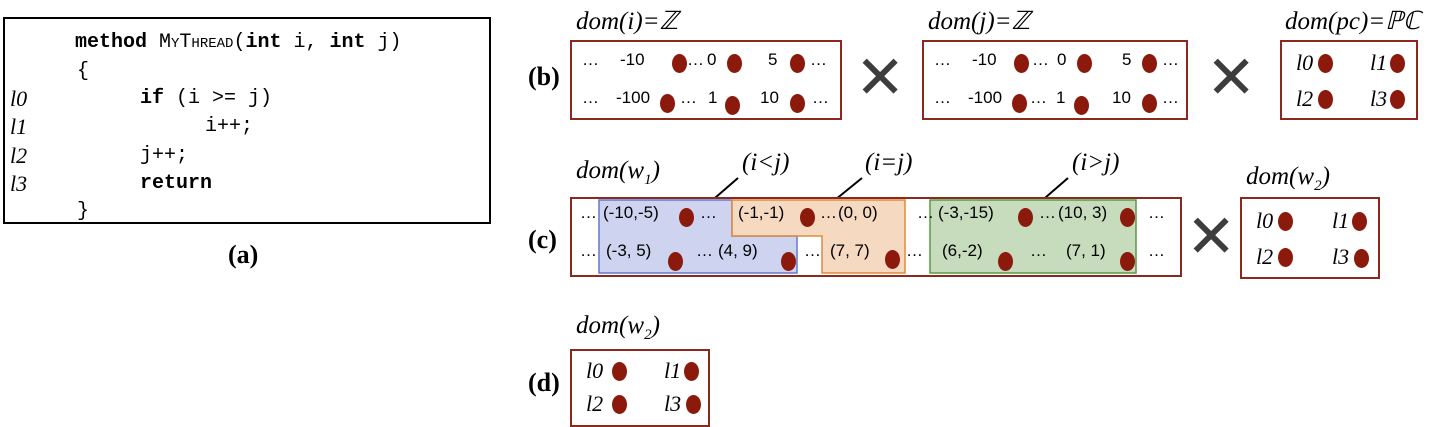 This screenshot has width=1439, height=427. What do you see at coordinates (632, 59) in the screenshot?
I see `value-text: -10` at bounding box center [632, 59].